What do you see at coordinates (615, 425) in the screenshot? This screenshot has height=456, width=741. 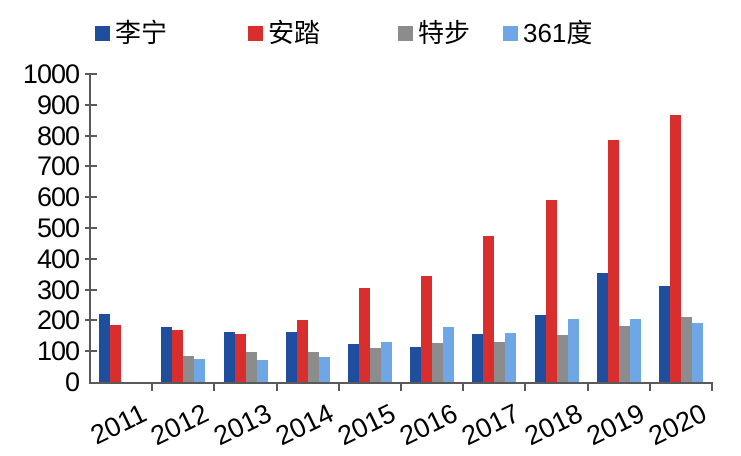 I see `x-axis-label-2019: 2019` at bounding box center [615, 425].